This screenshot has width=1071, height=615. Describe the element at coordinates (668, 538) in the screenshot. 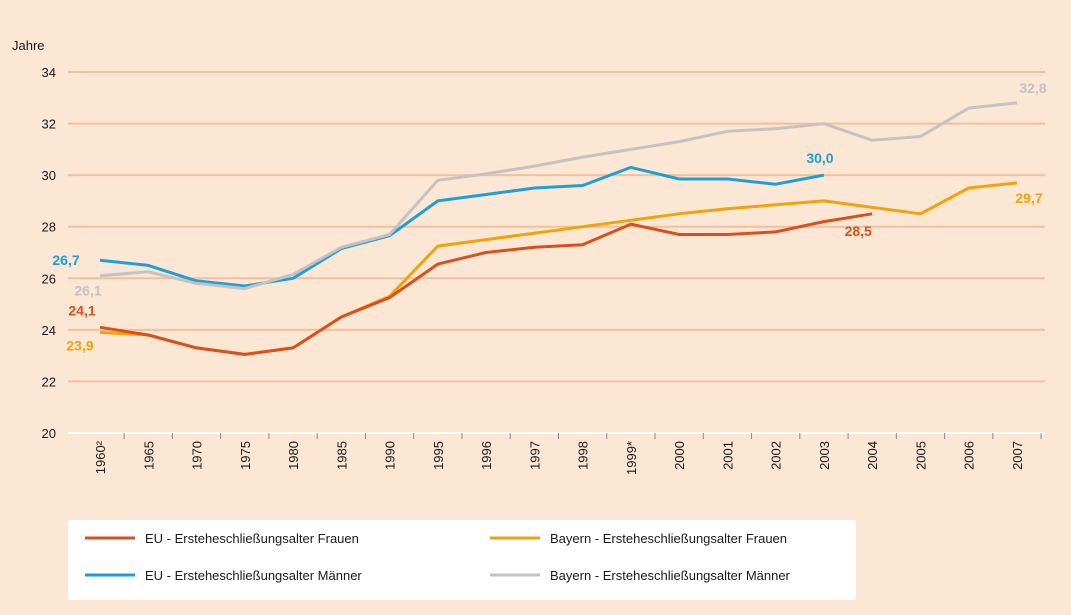

I see `legend-label: Bayern - Ersteheschließungsalter Frauen` at that location.